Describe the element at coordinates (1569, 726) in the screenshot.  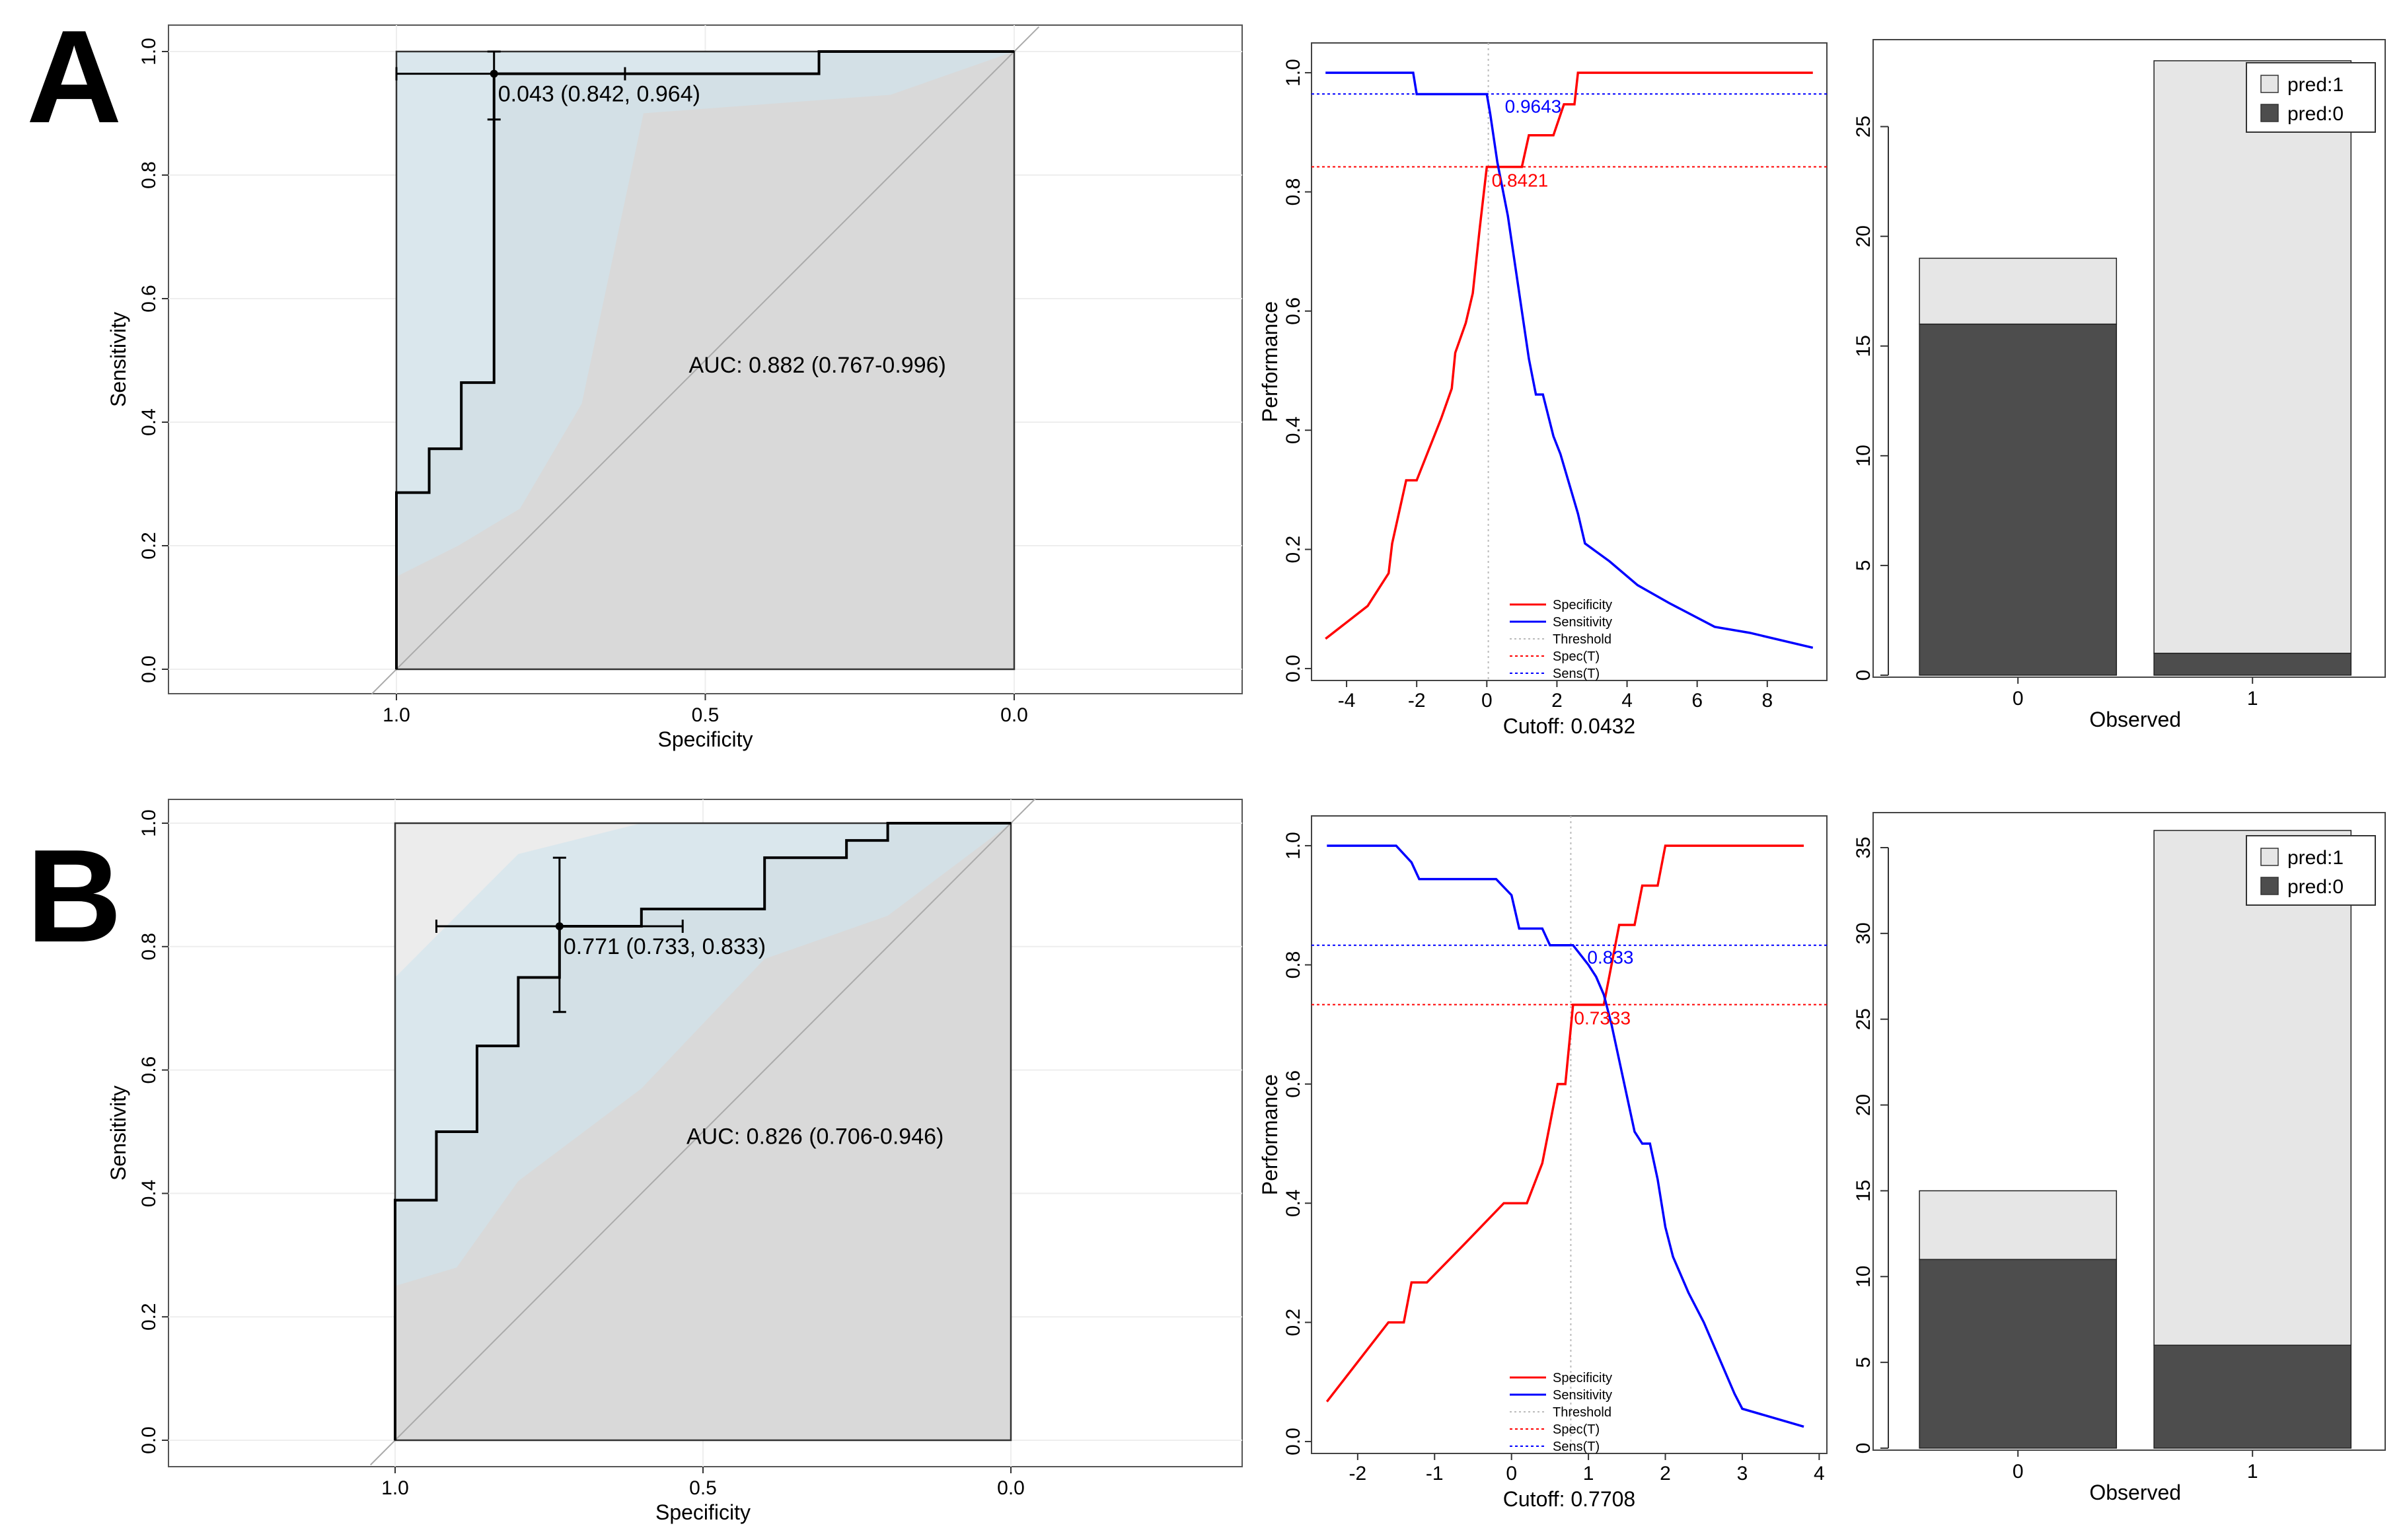
I see `x-axis-title: Cutoff: 0.0432` at that location.